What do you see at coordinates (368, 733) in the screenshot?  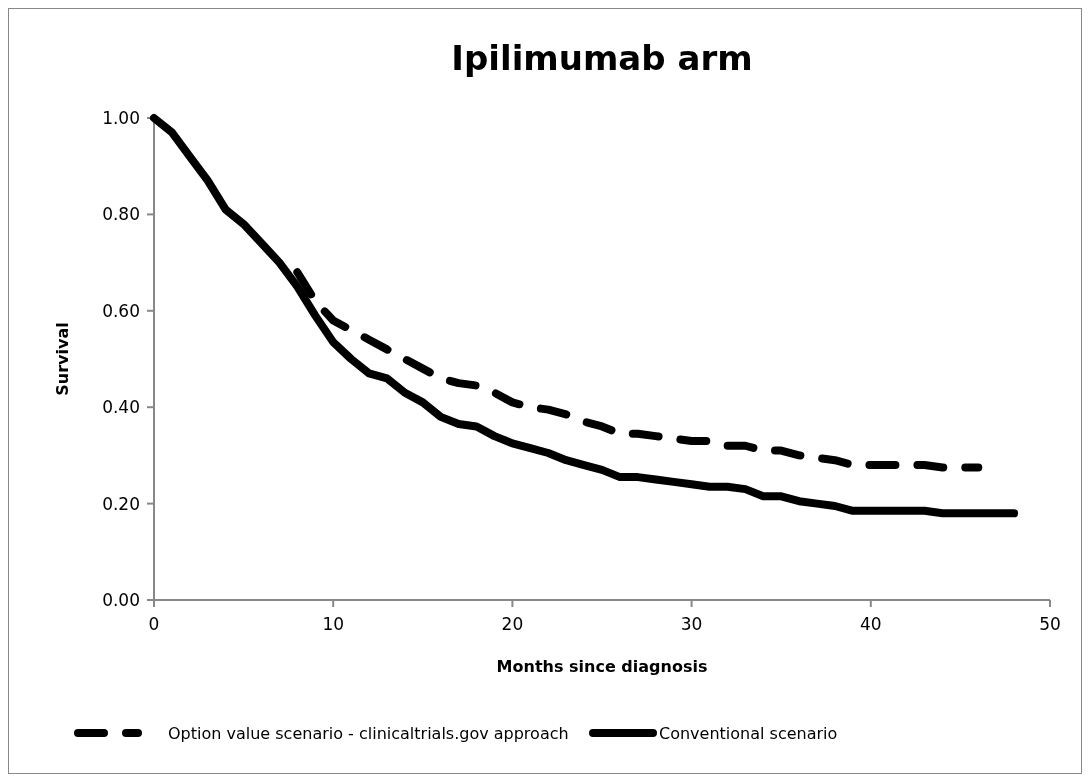 I see `legend-label: Option value scenario - clinicaltrials.gov approach` at bounding box center [368, 733].